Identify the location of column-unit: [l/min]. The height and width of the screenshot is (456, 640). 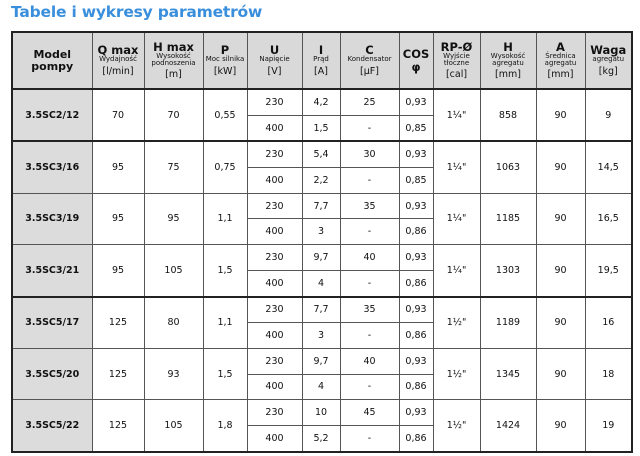
(118, 71).